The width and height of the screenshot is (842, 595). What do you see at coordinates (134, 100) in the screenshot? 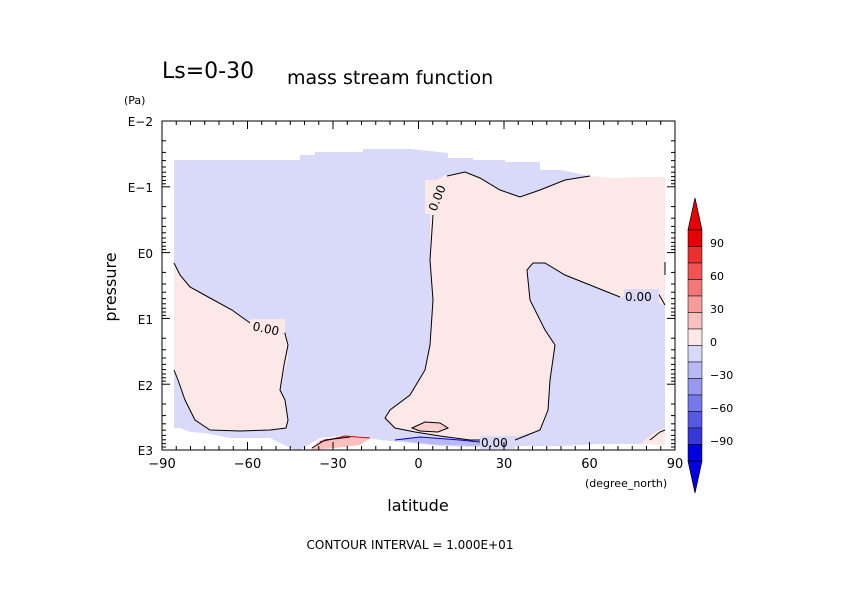
I see `y-unit: (Pa)` at bounding box center [134, 100].